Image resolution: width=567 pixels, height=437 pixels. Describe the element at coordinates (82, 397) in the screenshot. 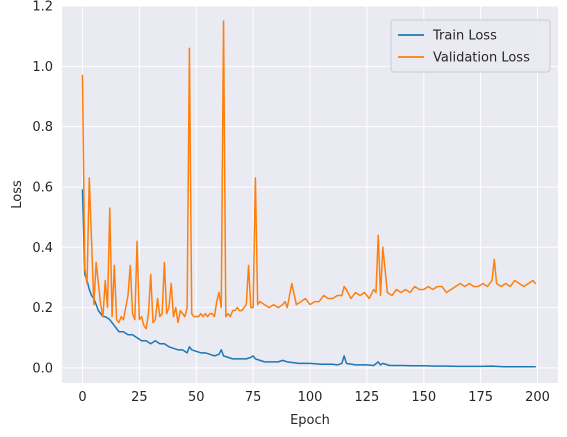

I see `x-tick-label: 0` at that location.